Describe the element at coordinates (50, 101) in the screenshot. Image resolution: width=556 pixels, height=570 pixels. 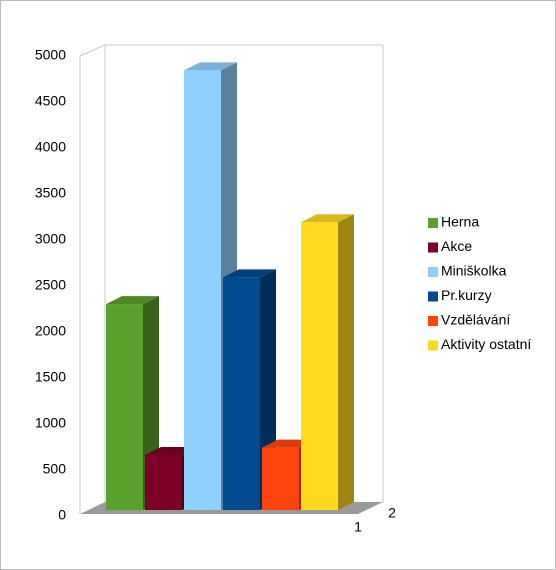
I see `y-tick-label: 4500` at that location.